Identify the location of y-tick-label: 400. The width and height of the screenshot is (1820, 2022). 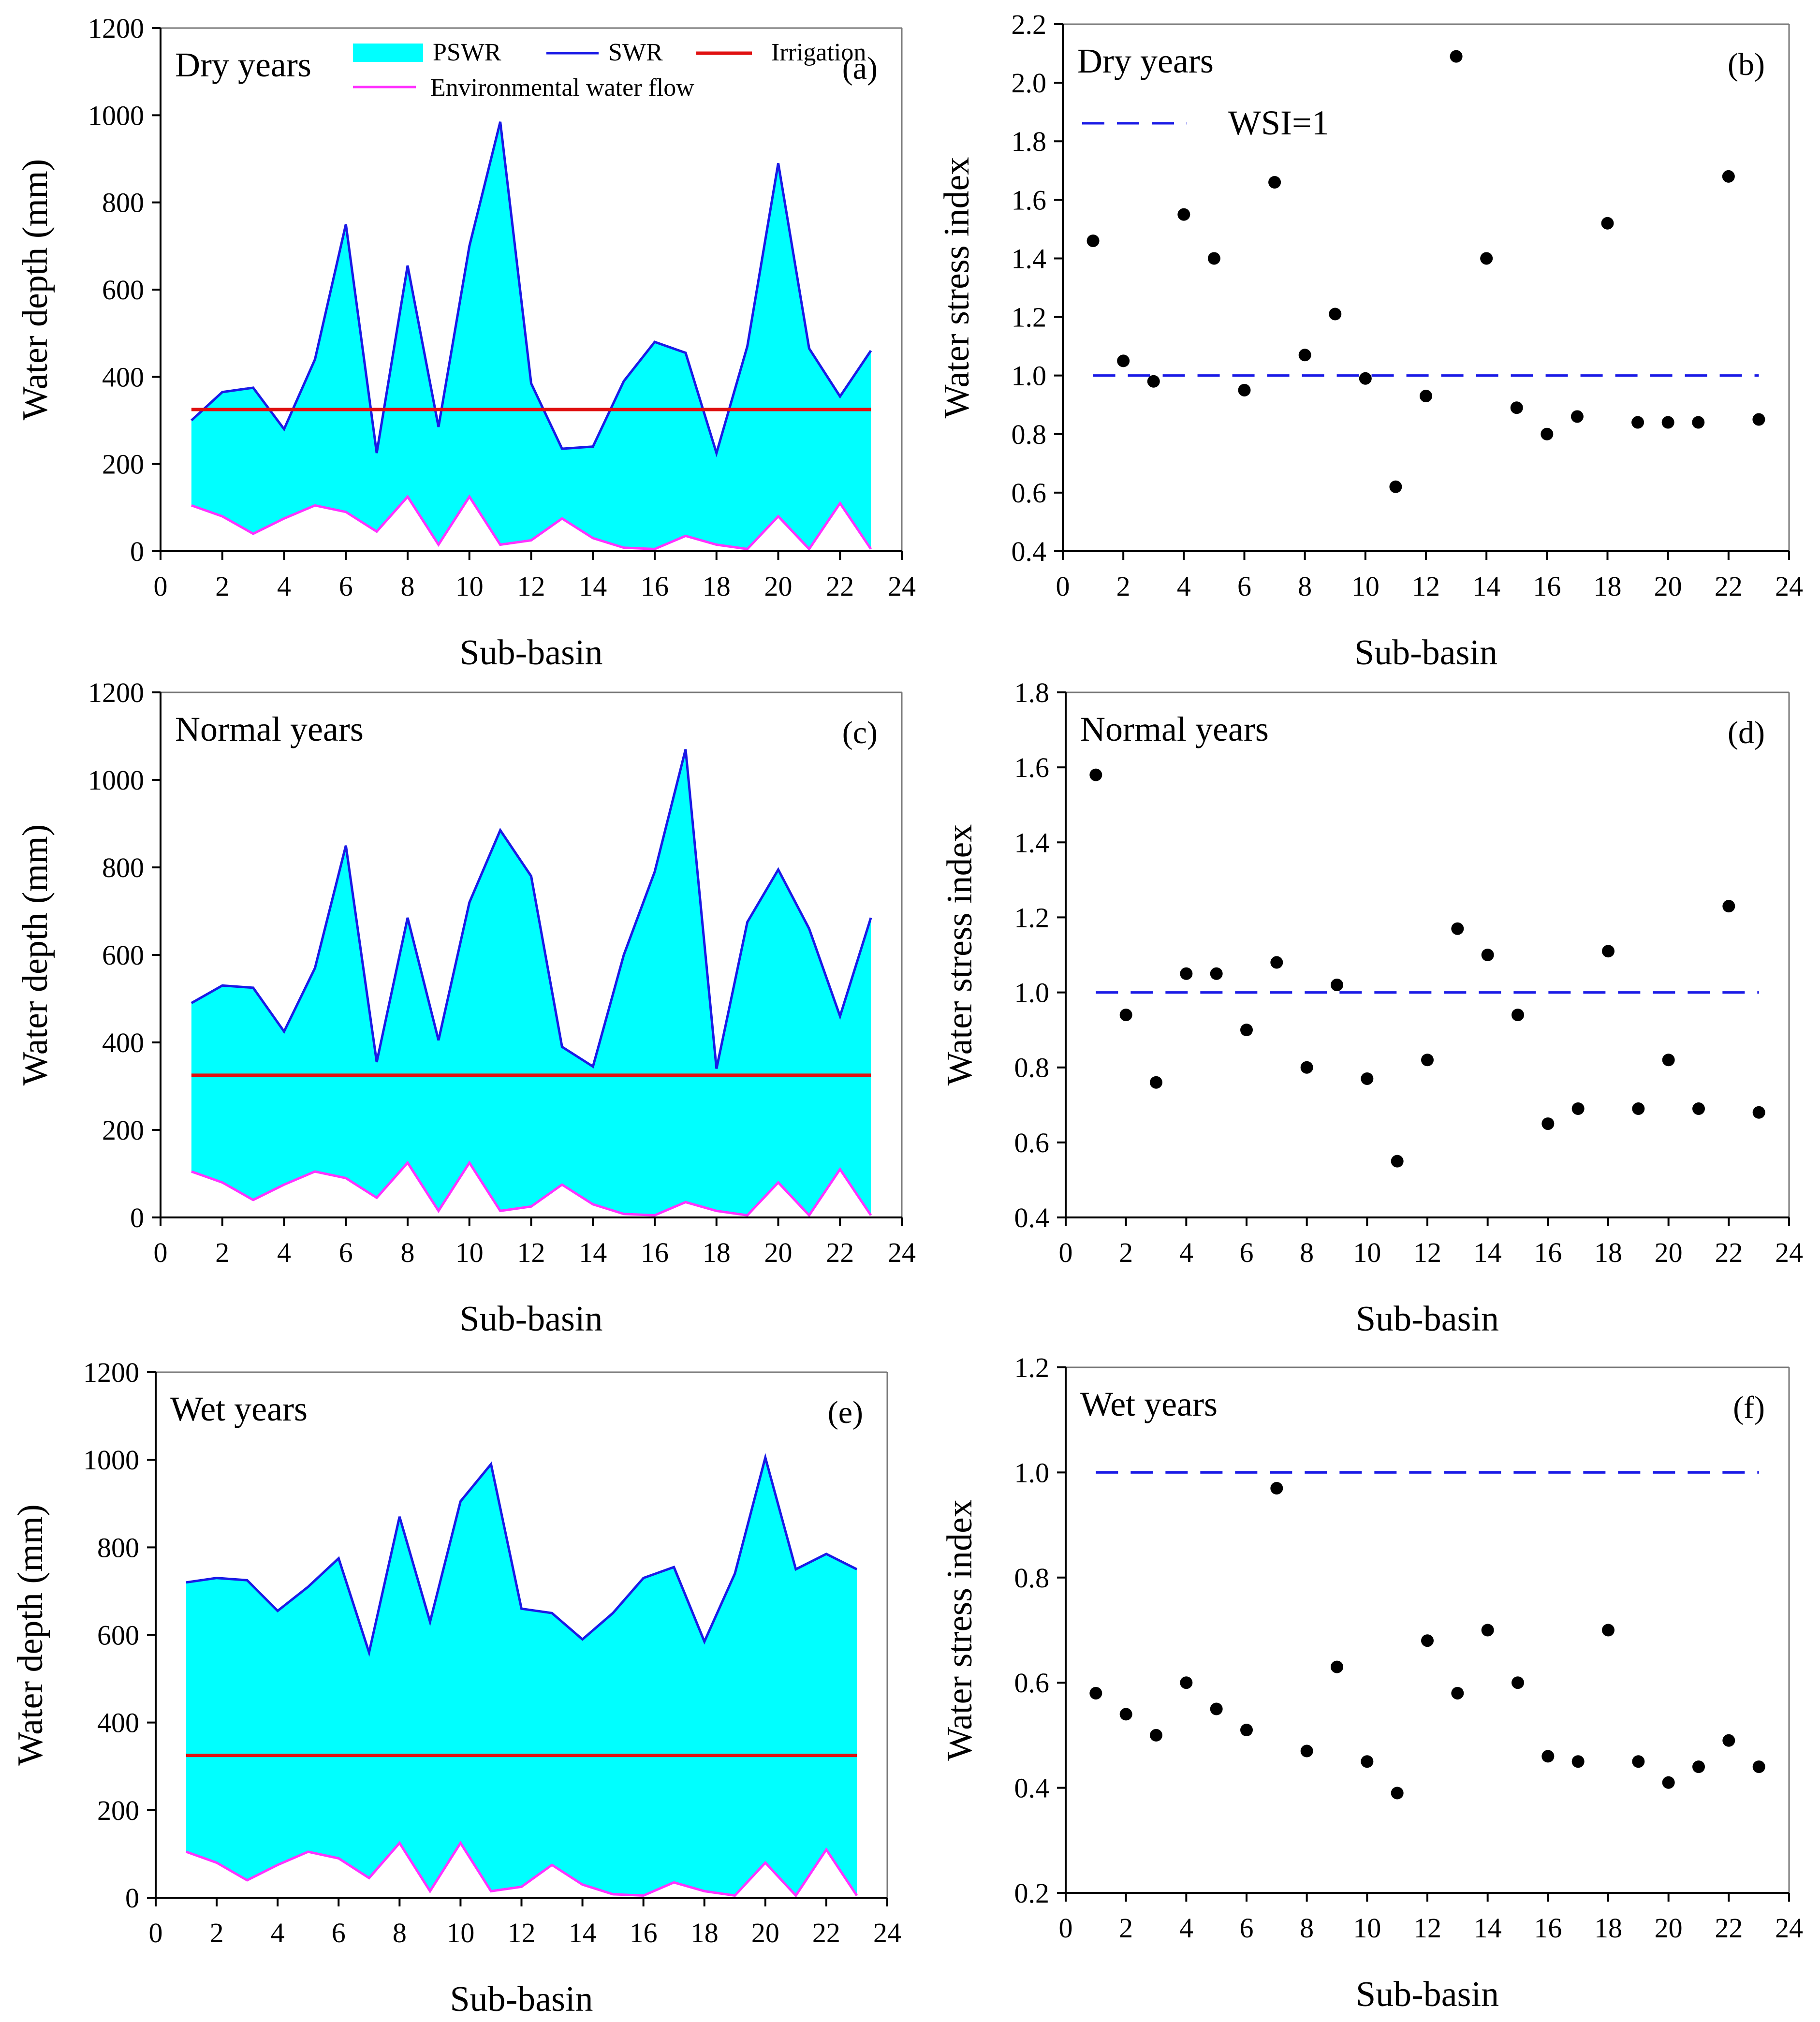
(123, 377).